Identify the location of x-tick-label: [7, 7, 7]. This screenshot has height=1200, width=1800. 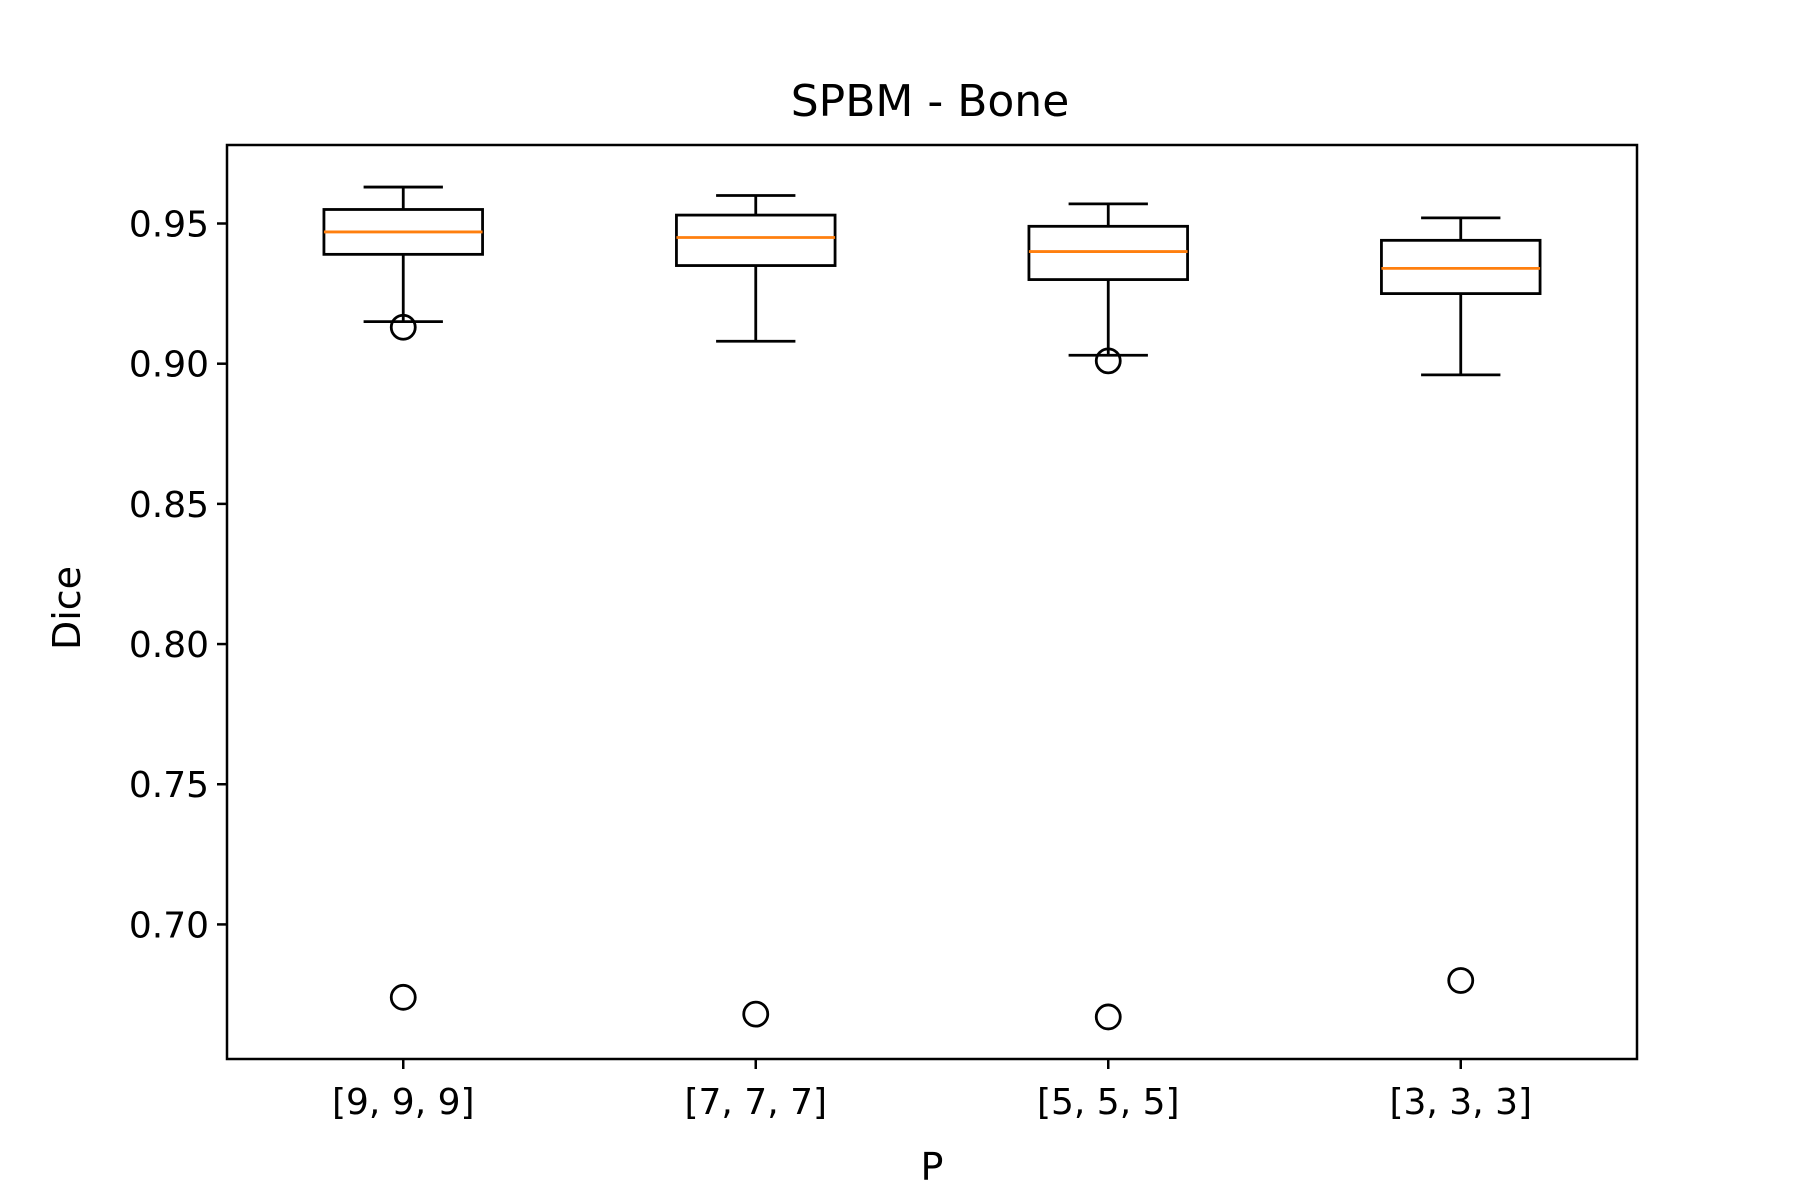
(755, 1102).